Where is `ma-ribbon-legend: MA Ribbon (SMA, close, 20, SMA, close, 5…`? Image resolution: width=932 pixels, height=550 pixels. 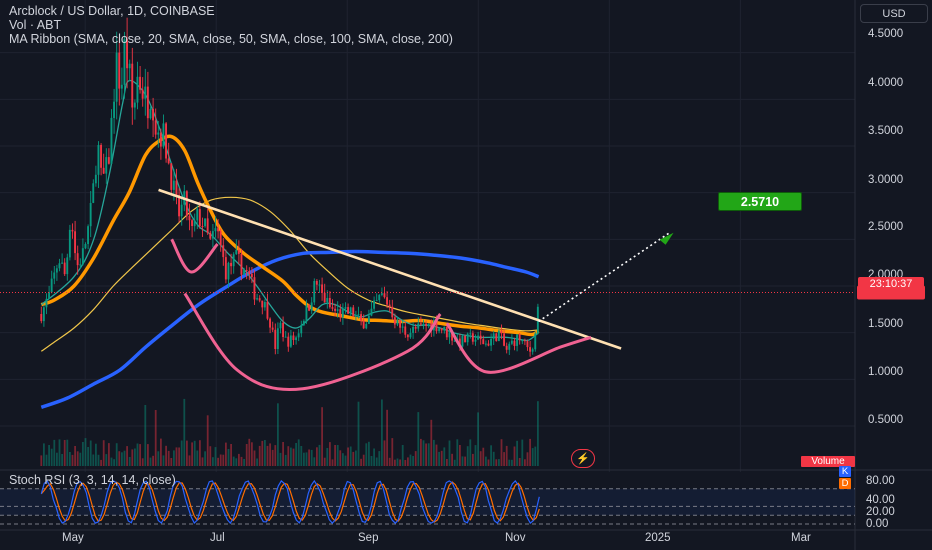
ma-ribbon-legend: MA Ribbon (SMA, close, 20, SMA, close, 5… is located at coordinates (231, 39).